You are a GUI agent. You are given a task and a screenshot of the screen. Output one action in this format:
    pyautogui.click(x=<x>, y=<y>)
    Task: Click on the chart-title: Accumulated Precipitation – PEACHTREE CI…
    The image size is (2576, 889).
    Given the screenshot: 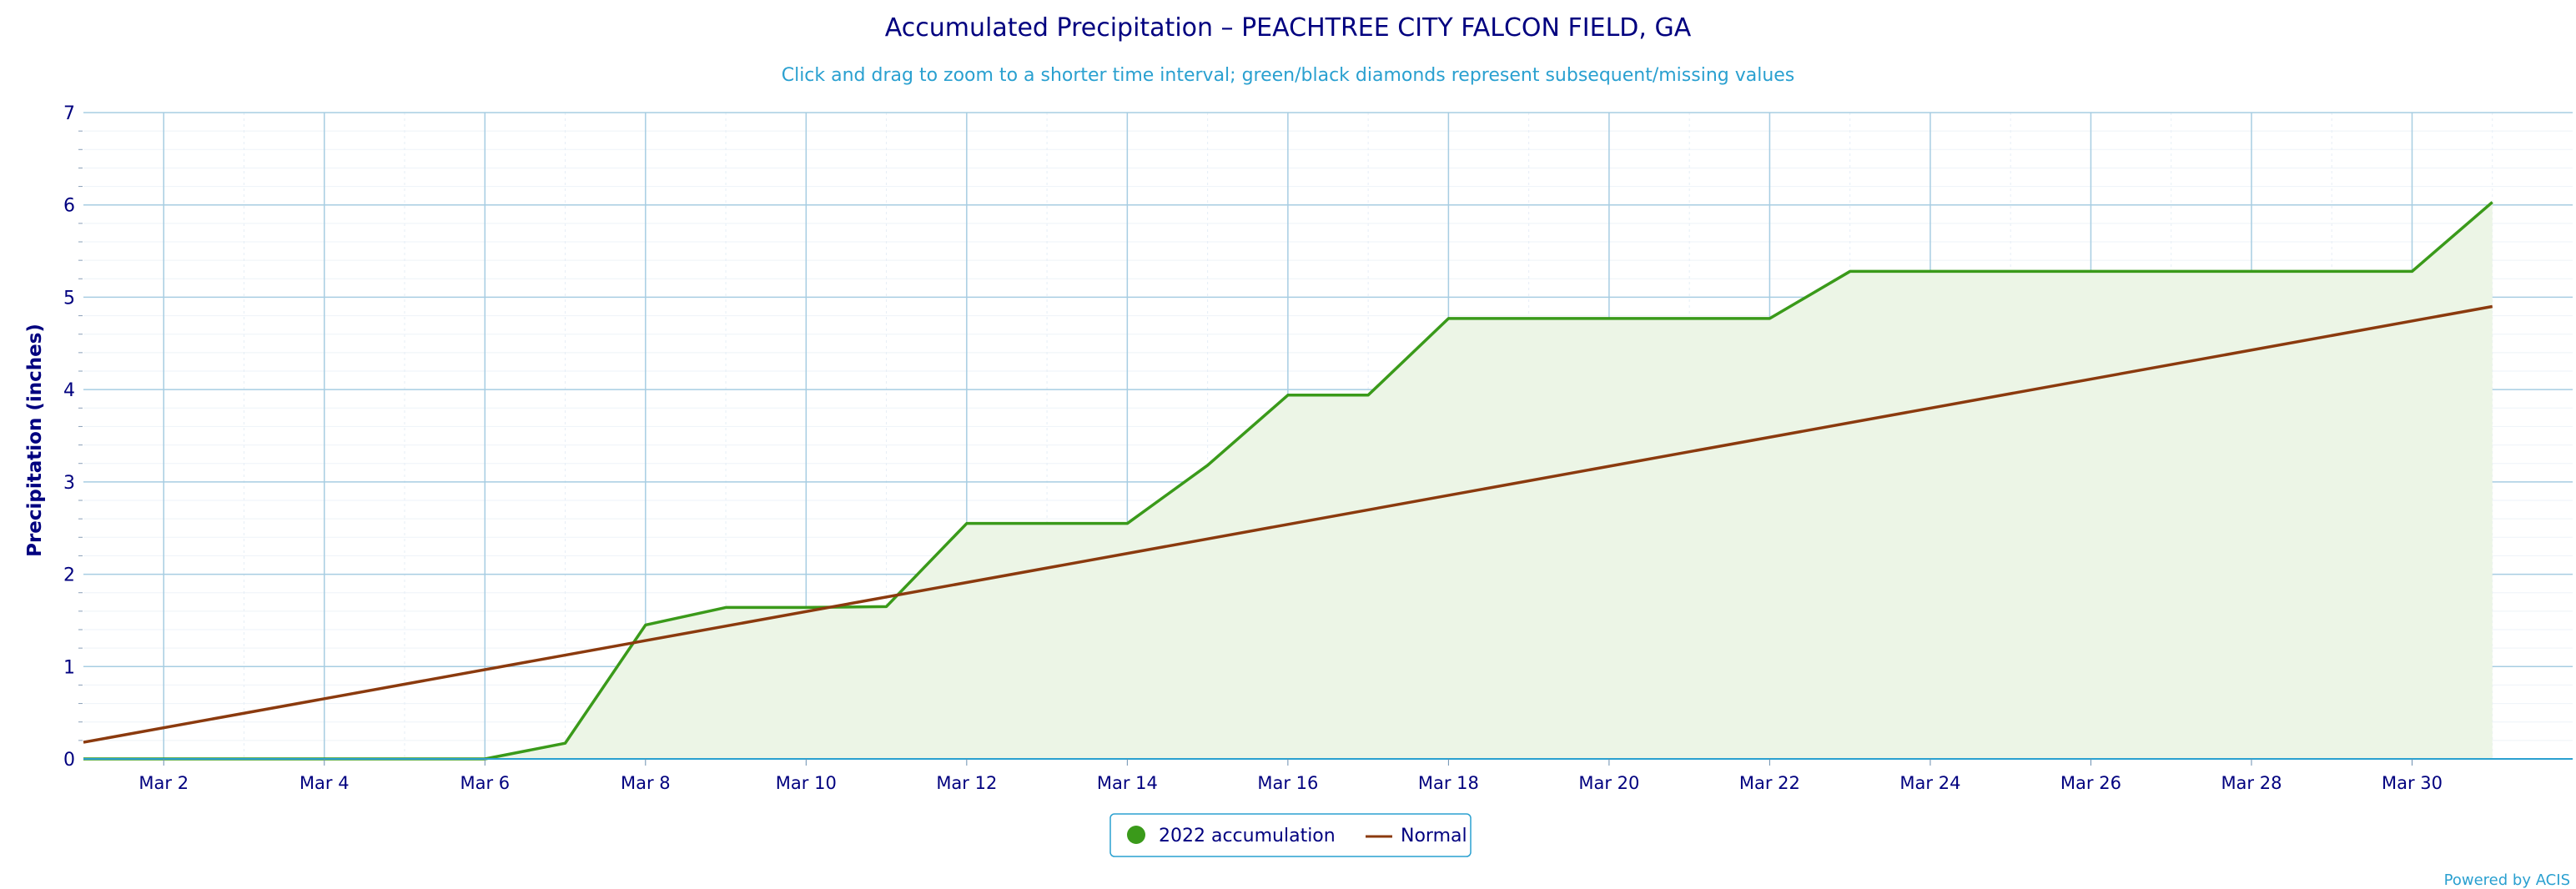 What is the action you would take?
    pyautogui.click(x=1288, y=28)
    